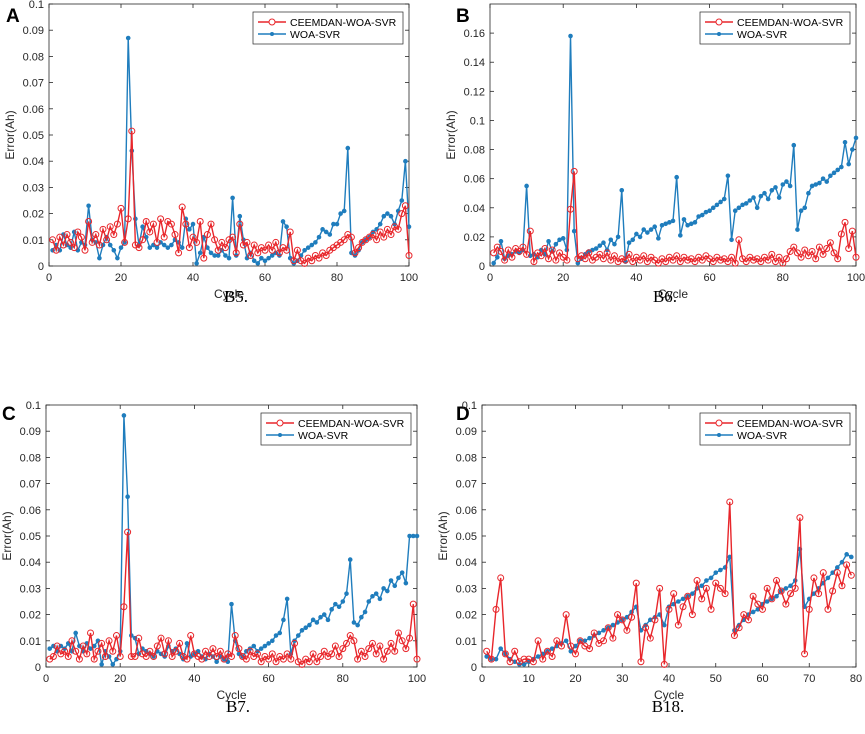  Describe the element at coordinates (236, 296) in the screenshot. I see `panel-caption: B5.` at that location.